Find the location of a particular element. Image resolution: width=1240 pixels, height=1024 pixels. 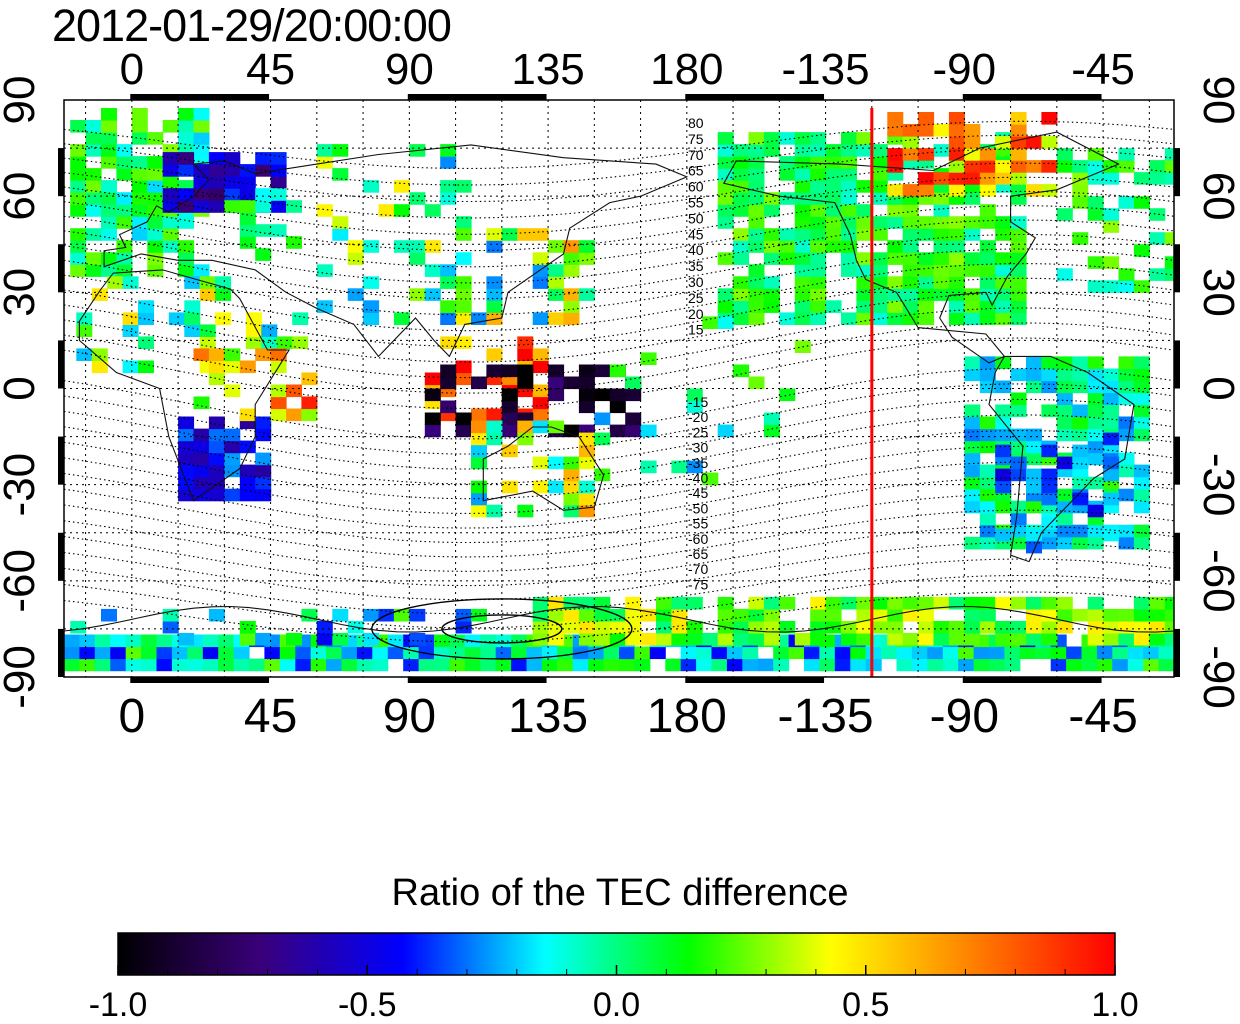

axis-bar-top is located at coordinates (1032, 97).